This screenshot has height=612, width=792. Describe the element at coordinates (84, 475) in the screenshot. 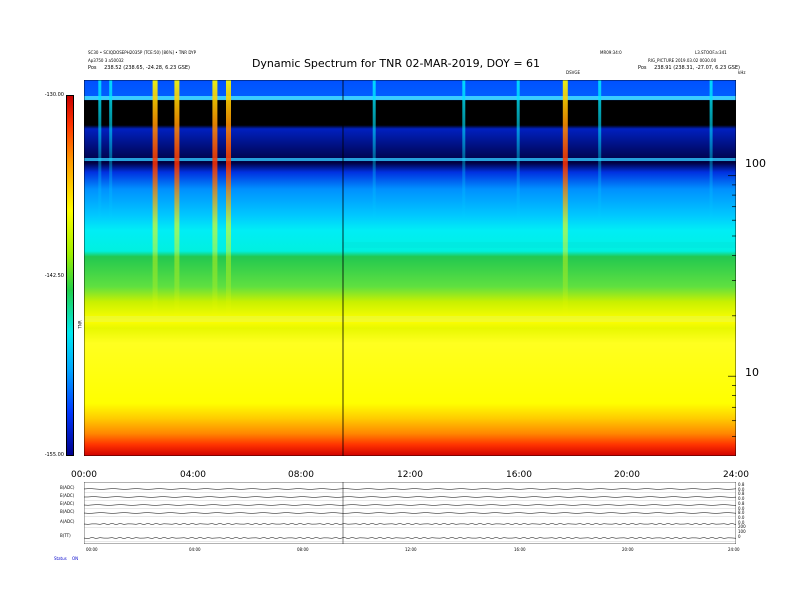

I see `x-tick-0: 00:00` at that location.